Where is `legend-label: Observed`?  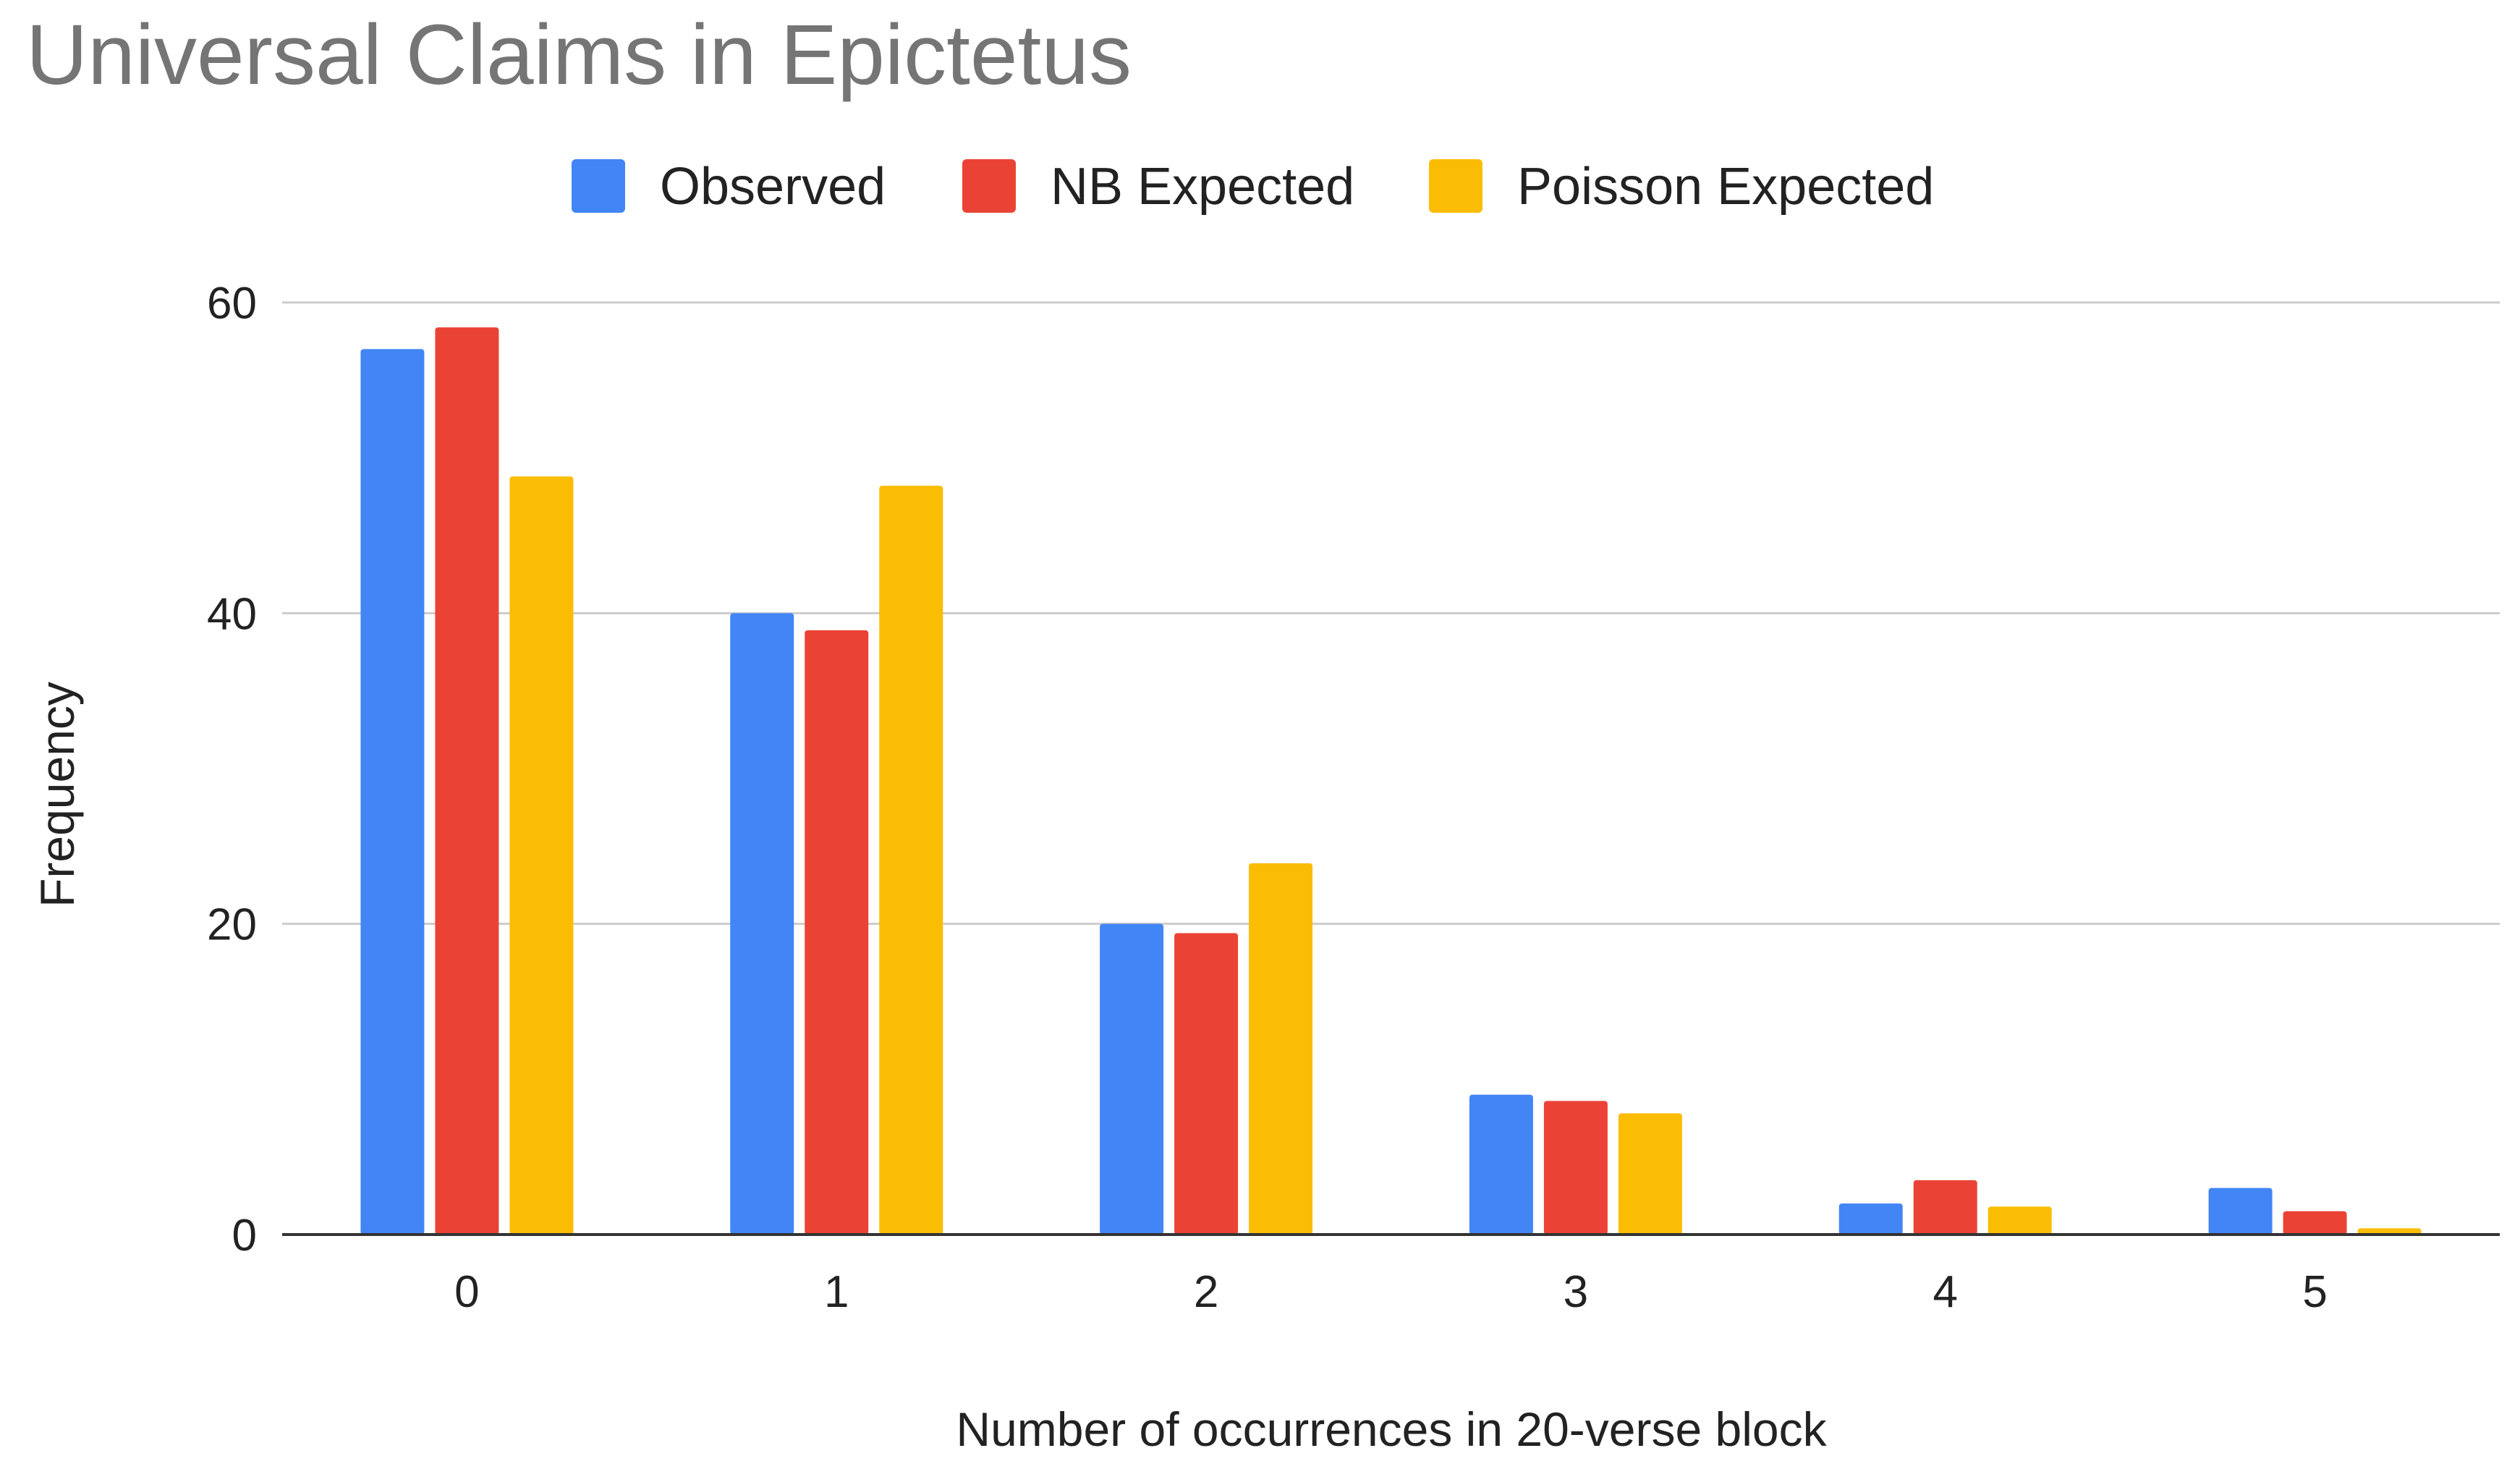 legend-label: Observed is located at coordinates (773, 187).